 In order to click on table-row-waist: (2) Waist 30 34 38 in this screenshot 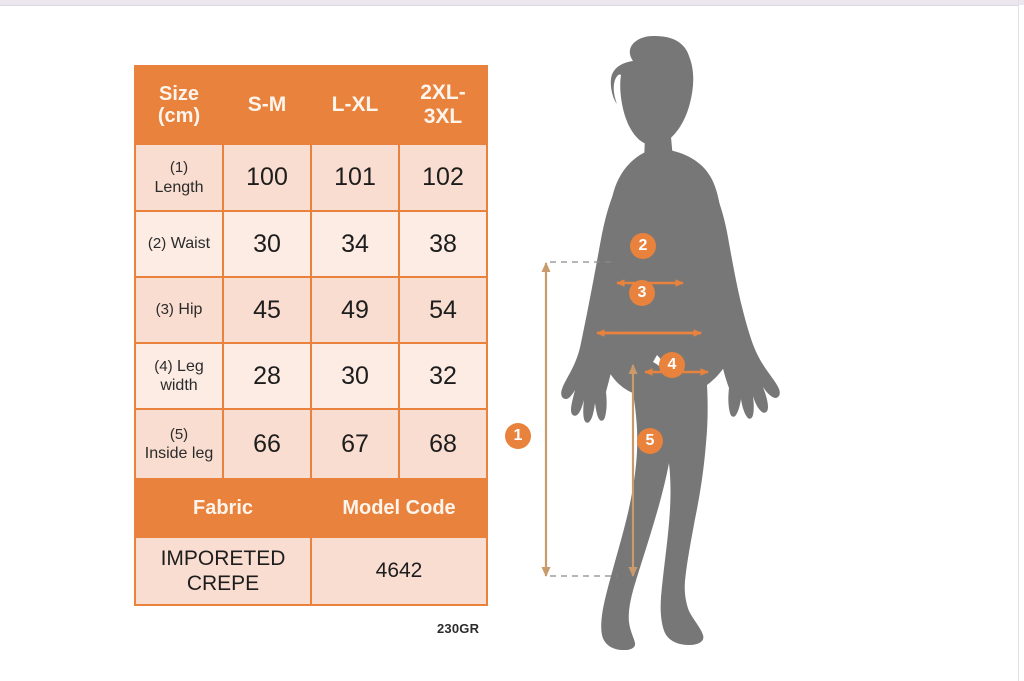, I will do `click(311, 244)`.